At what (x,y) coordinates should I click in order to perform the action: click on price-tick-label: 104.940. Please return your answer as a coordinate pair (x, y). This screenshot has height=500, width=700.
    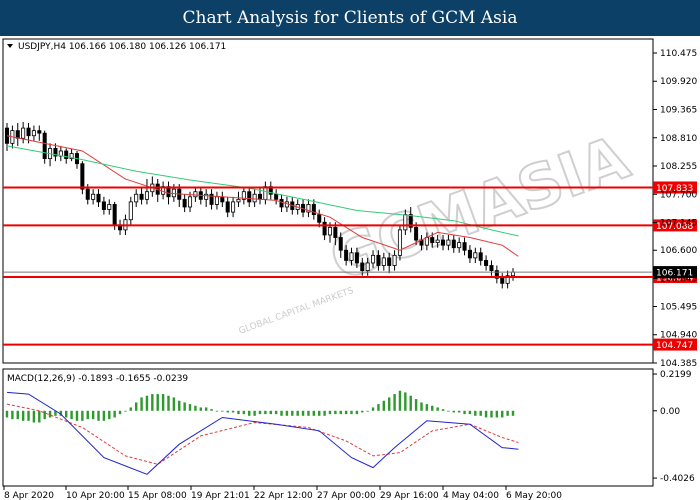
    Looking at the image, I should click on (678, 336).